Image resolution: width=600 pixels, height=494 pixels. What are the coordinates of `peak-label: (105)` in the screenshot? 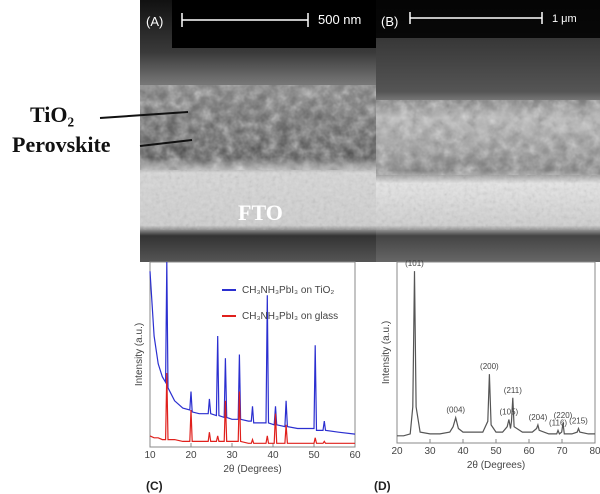 It's located at (509, 411).